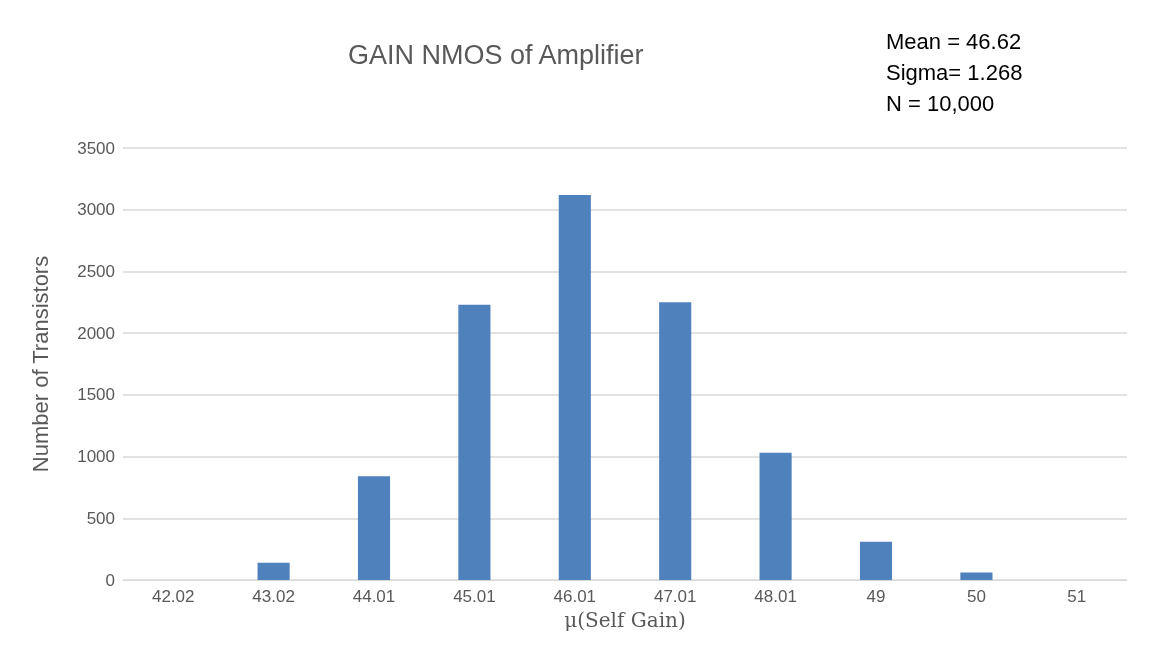 This screenshot has height=662, width=1157. What do you see at coordinates (96, 210) in the screenshot?
I see `y-tick-label: 3000` at bounding box center [96, 210].